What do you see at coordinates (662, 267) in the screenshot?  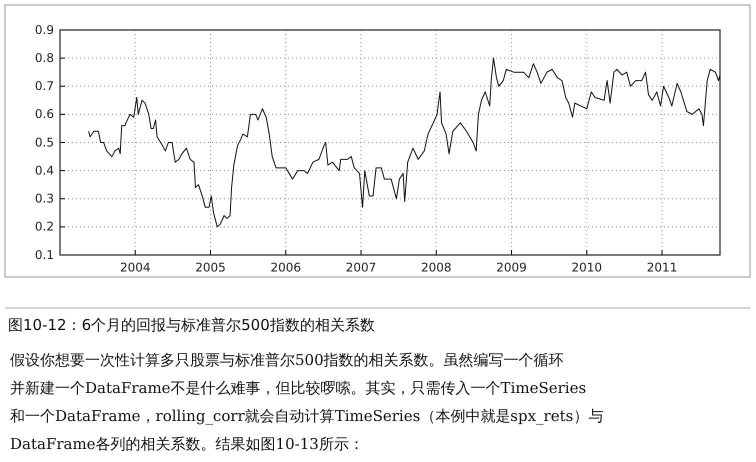 I see `x-tick-label: 2011` at bounding box center [662, 267].